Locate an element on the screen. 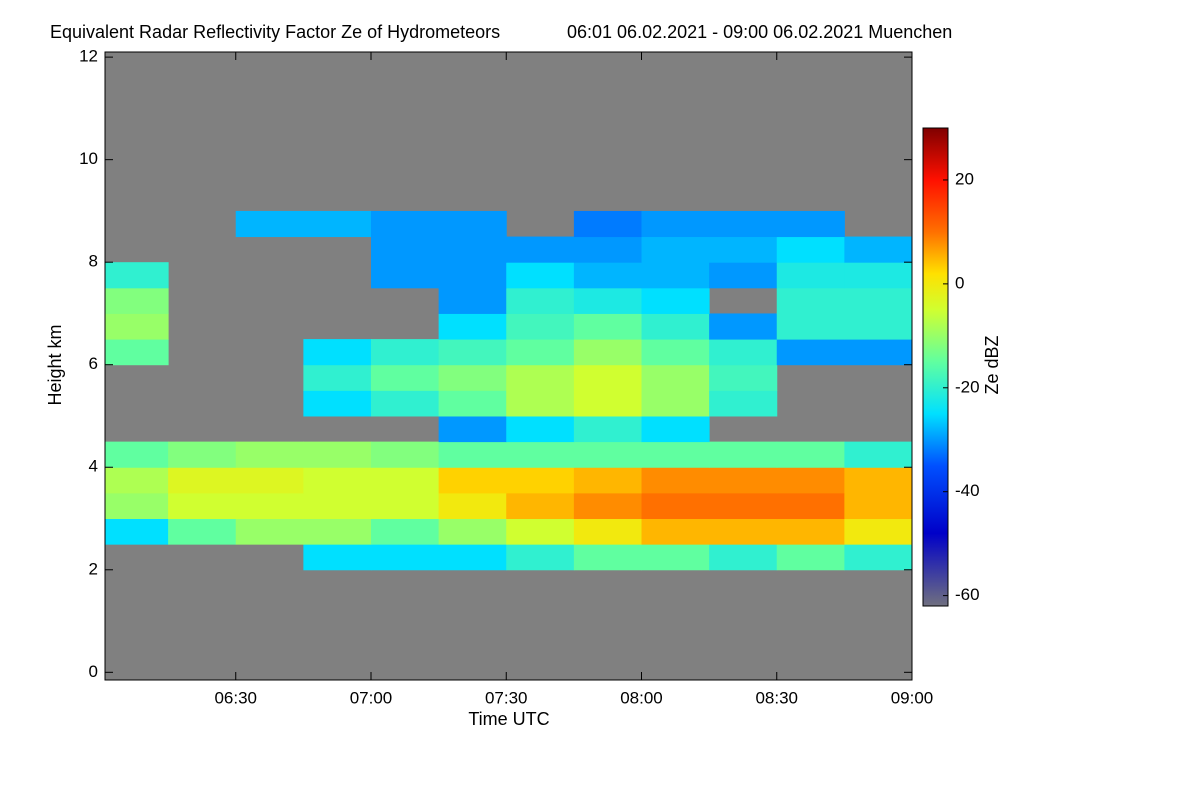 The height and width of the screenshot is (800, 1200). x-tick-label: 08:00 is located at coordinates (641, 697).